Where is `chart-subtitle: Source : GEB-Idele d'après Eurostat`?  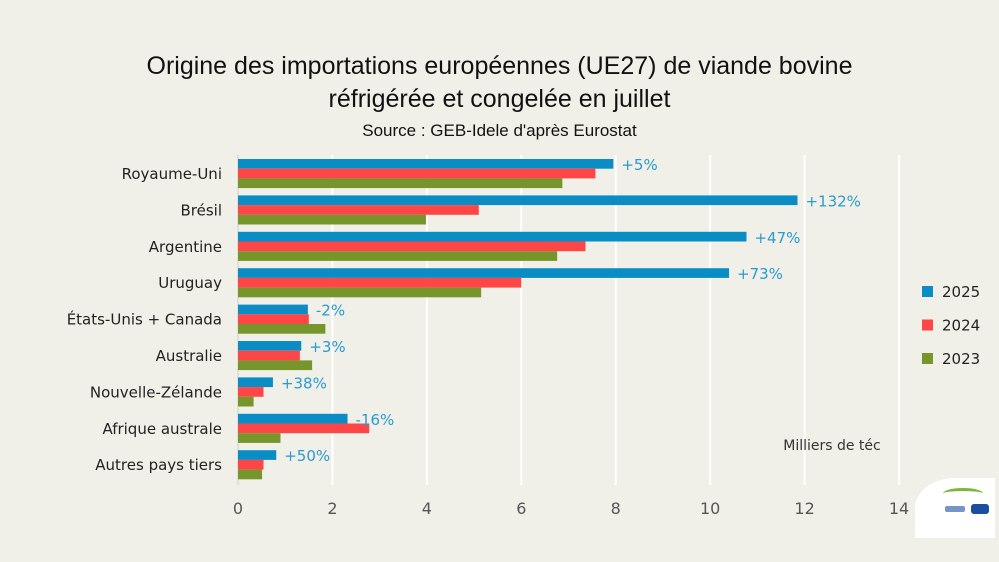
chart-subtitle: Source : GEB-Idele d'après Eurostat is located at coordinates (499, 130).